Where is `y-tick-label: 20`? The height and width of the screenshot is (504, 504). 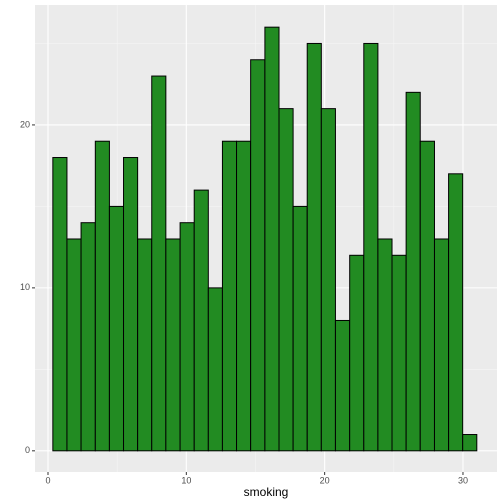
y-tick-label: 20 is located at coordinates (25, 124).